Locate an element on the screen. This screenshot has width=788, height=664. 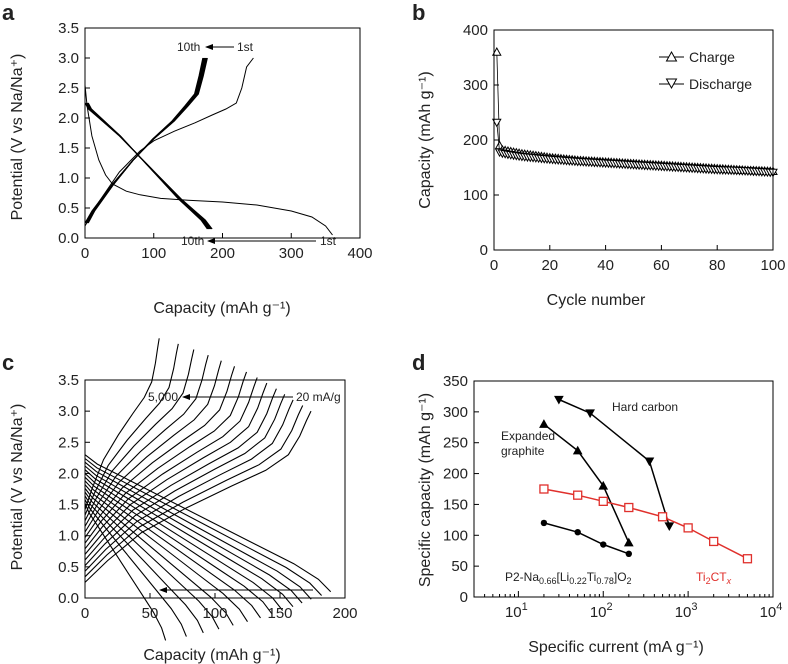
panel-d-ytick-label: 150 is located at coordinates (455, 504).